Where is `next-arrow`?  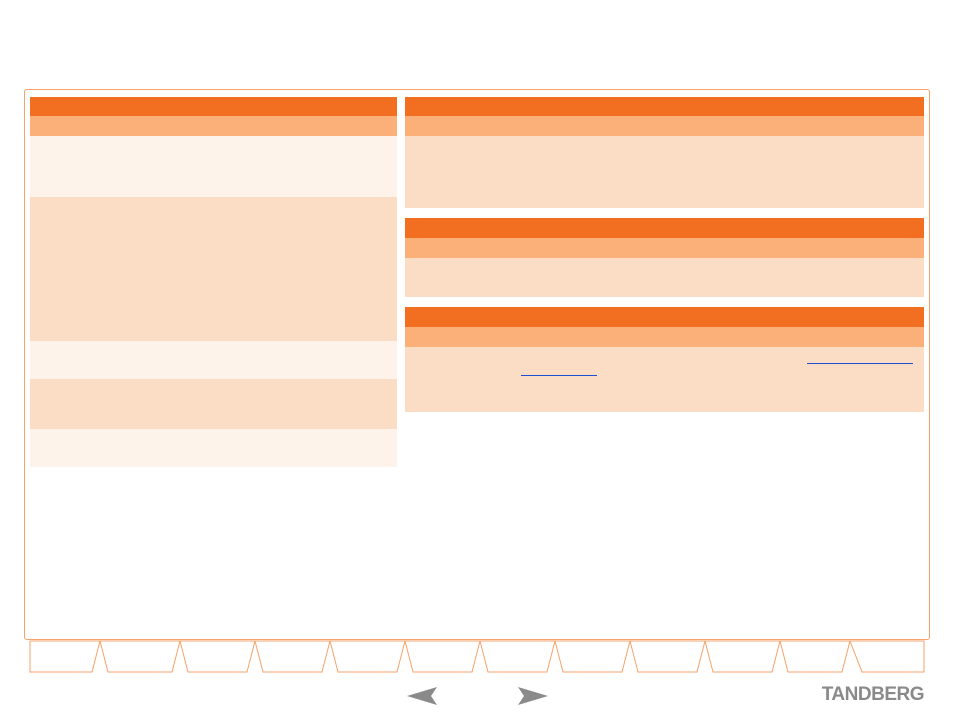 next-arrow is located at coordinates (533, 696).